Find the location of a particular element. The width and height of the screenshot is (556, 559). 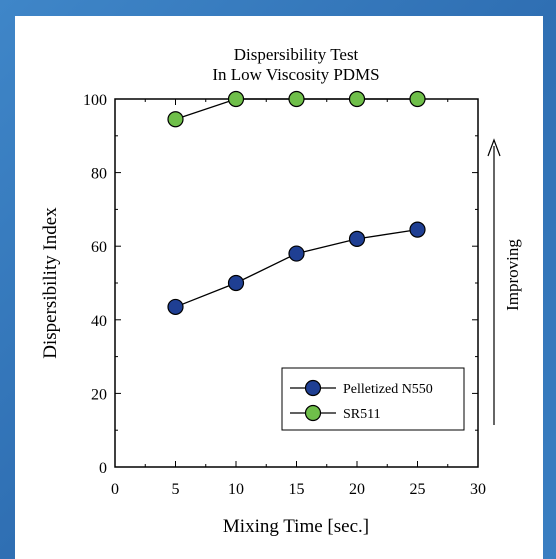

y-axis-label: Dispersibility Index is located at coordinates (50, 283).